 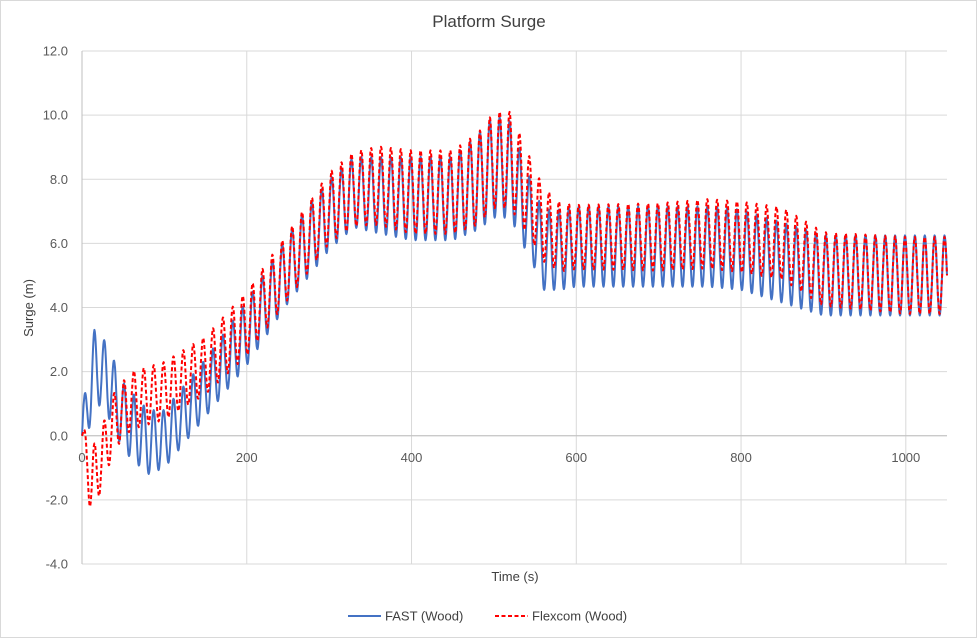 I want to click on y-axis-title: Surge (m), so click(x=28, y=308).